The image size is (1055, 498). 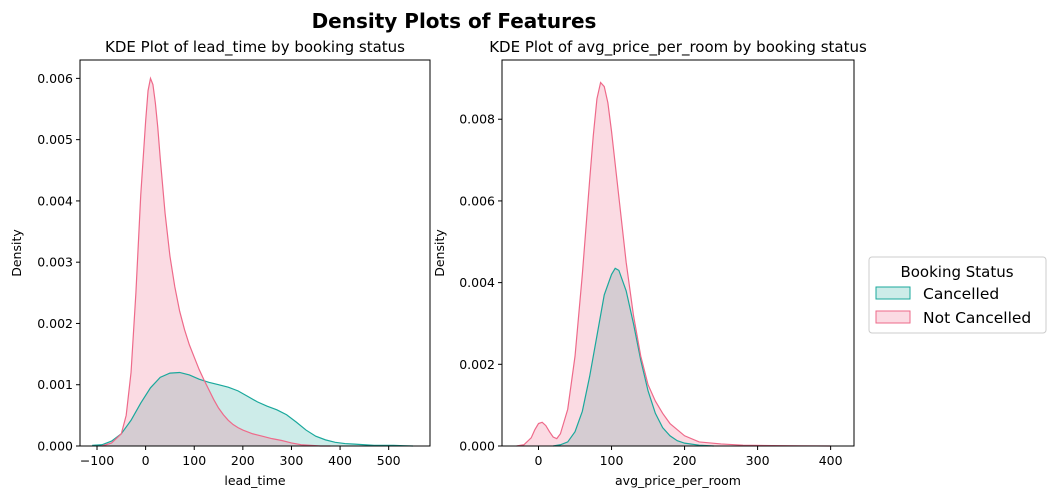 I want to click on x-ticks: −100 0 100 200 300 400 500, so click(x=240, y=457).